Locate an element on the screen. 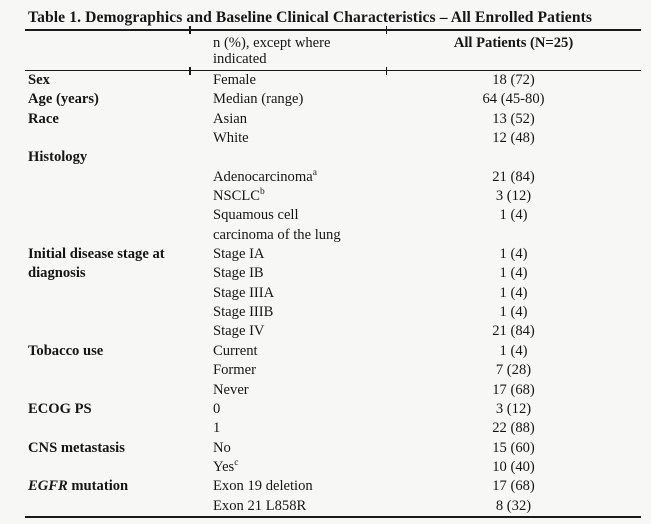 The width and height of the screenshot is (651, 524). category-cell is located at coordinates (288, 157).